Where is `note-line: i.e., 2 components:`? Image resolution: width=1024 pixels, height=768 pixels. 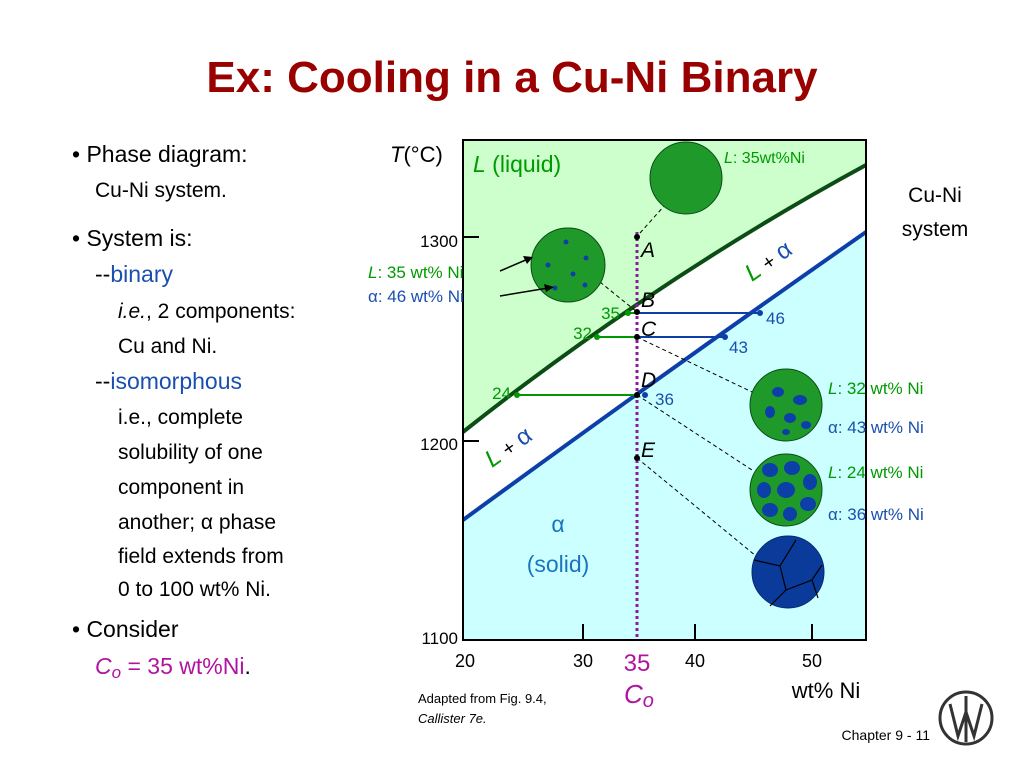 note-line: i.e., 2 components: is located at coordinates (206, 311).